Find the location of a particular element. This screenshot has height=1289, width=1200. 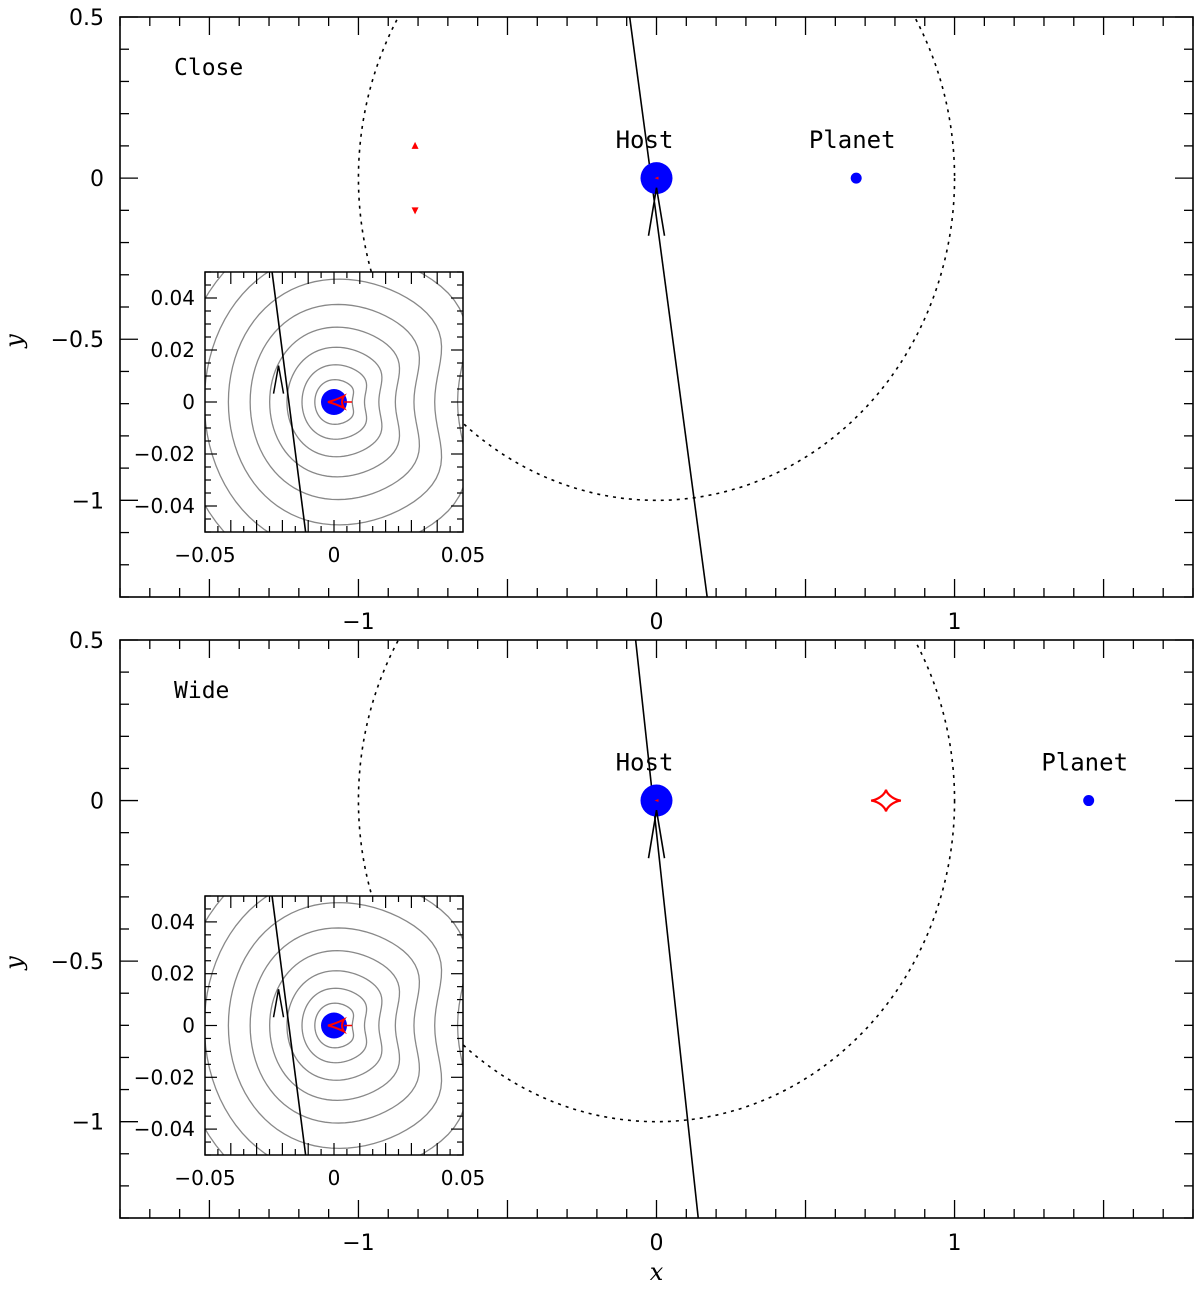

x-axis-label: x is located at coordinates (657, 1272).